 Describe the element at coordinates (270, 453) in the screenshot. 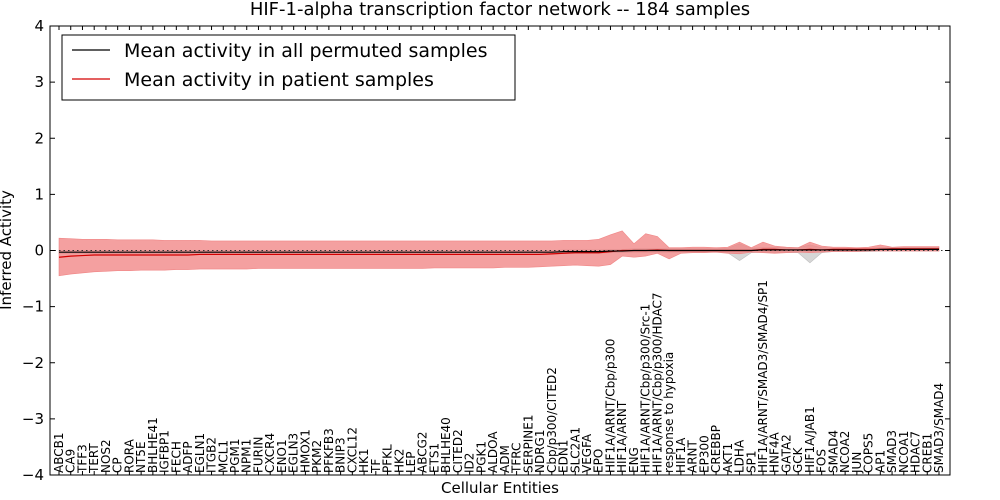

I see `x-tick-label: CXCR4` at that location.